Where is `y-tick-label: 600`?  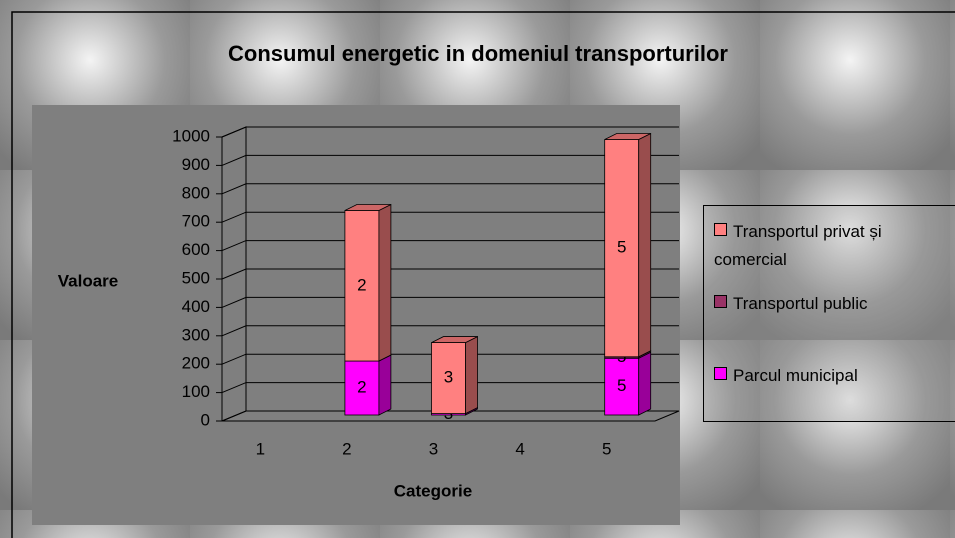
y-tick-label: 600 is located at coordinates (196, 249).